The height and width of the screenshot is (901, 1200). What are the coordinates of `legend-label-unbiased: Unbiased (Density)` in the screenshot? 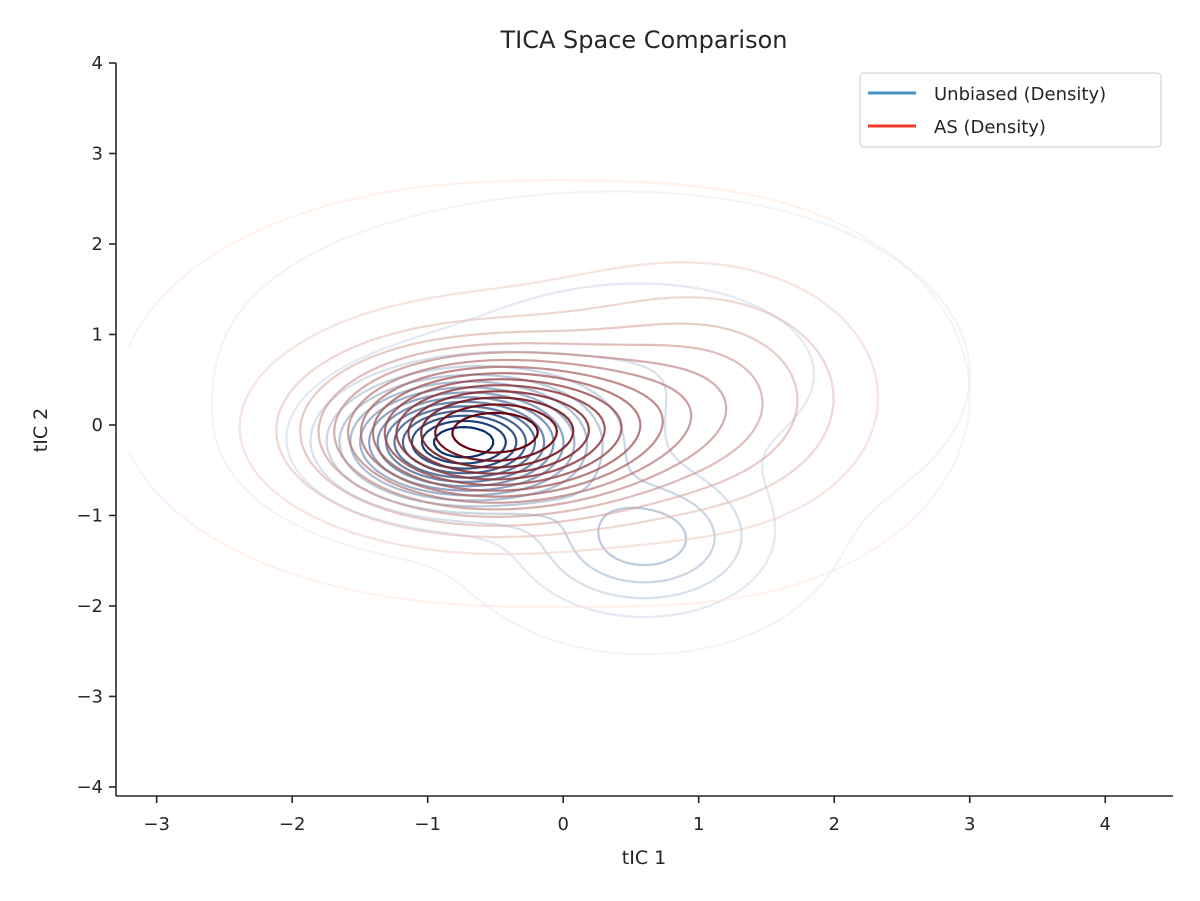 It's located at (1020, 94).